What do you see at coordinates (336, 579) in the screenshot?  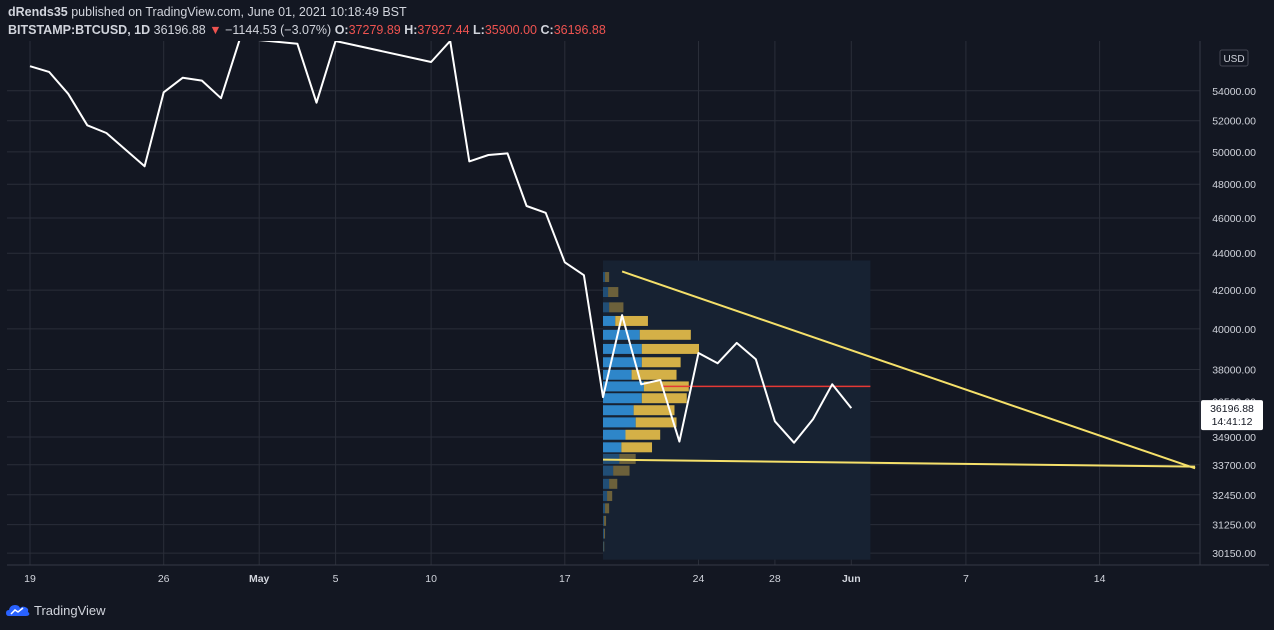 I see `time-tick-label: 5` at bounding box center [336, 579].